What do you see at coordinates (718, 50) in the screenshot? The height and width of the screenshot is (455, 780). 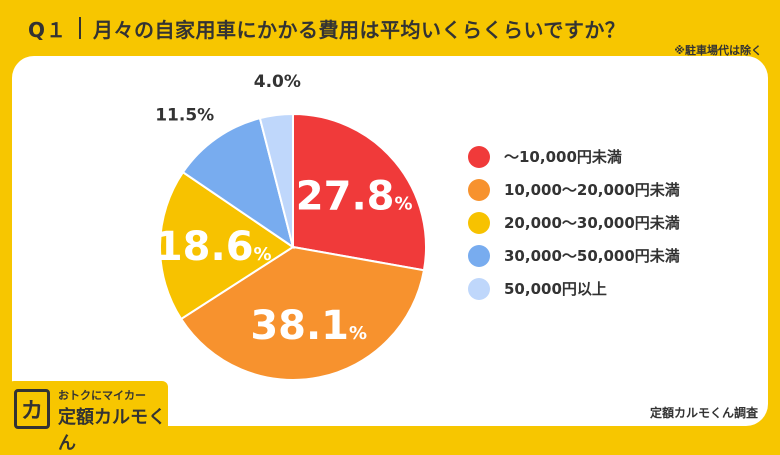 I see `footnote: ※駐車場代は除く` at bounding box center [718, 50].